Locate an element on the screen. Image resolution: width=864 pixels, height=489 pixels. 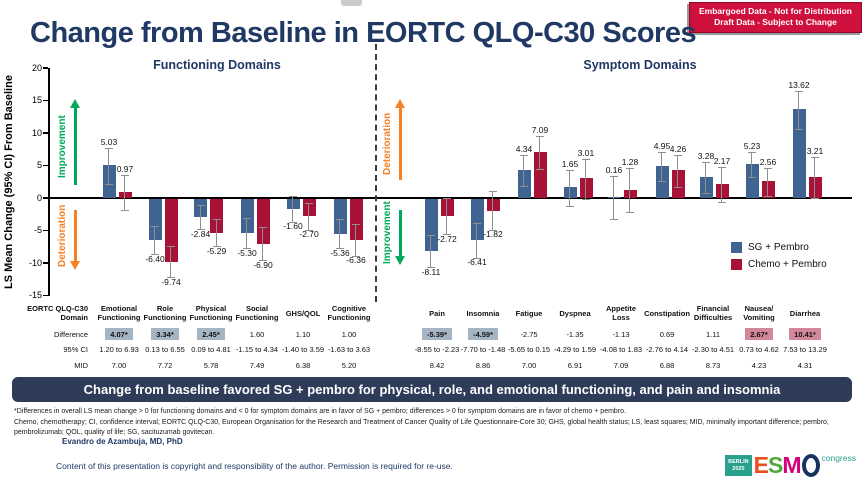
table-cell-mid-dyspnea: 6.91 is located at coordinates (575, 365).